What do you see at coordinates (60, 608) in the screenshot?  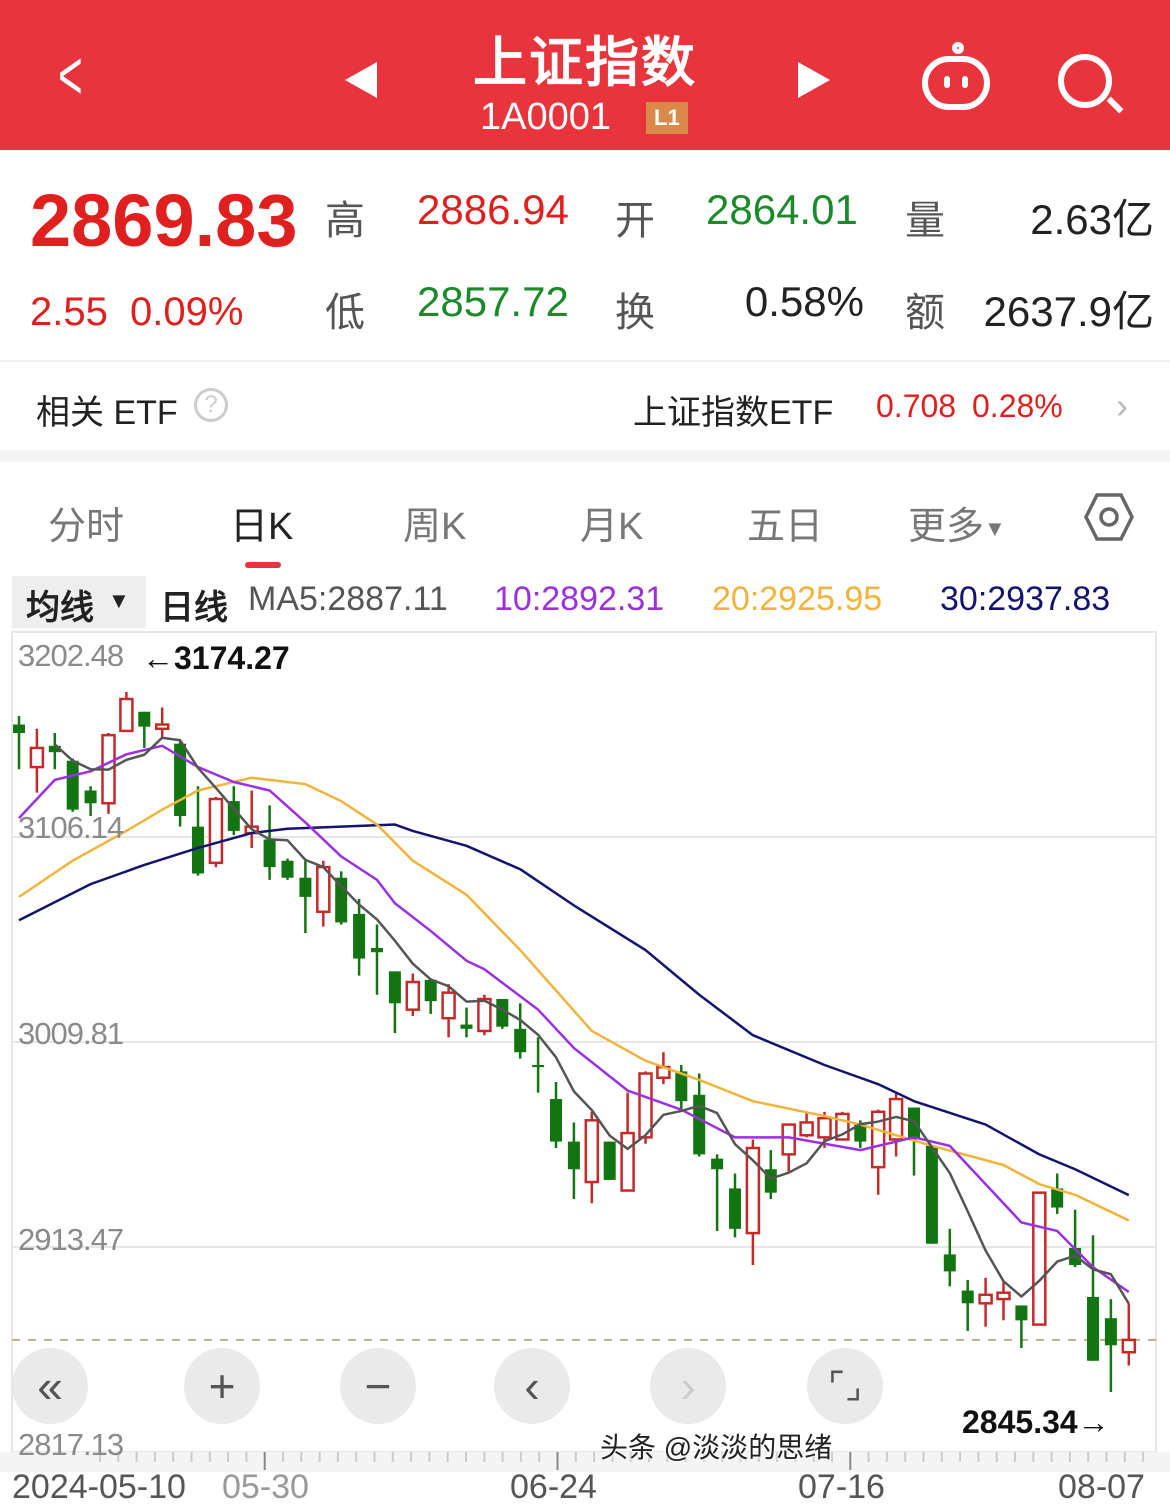 I see `ma-dropdown-label: 均线` at bounding box center [60, 608].